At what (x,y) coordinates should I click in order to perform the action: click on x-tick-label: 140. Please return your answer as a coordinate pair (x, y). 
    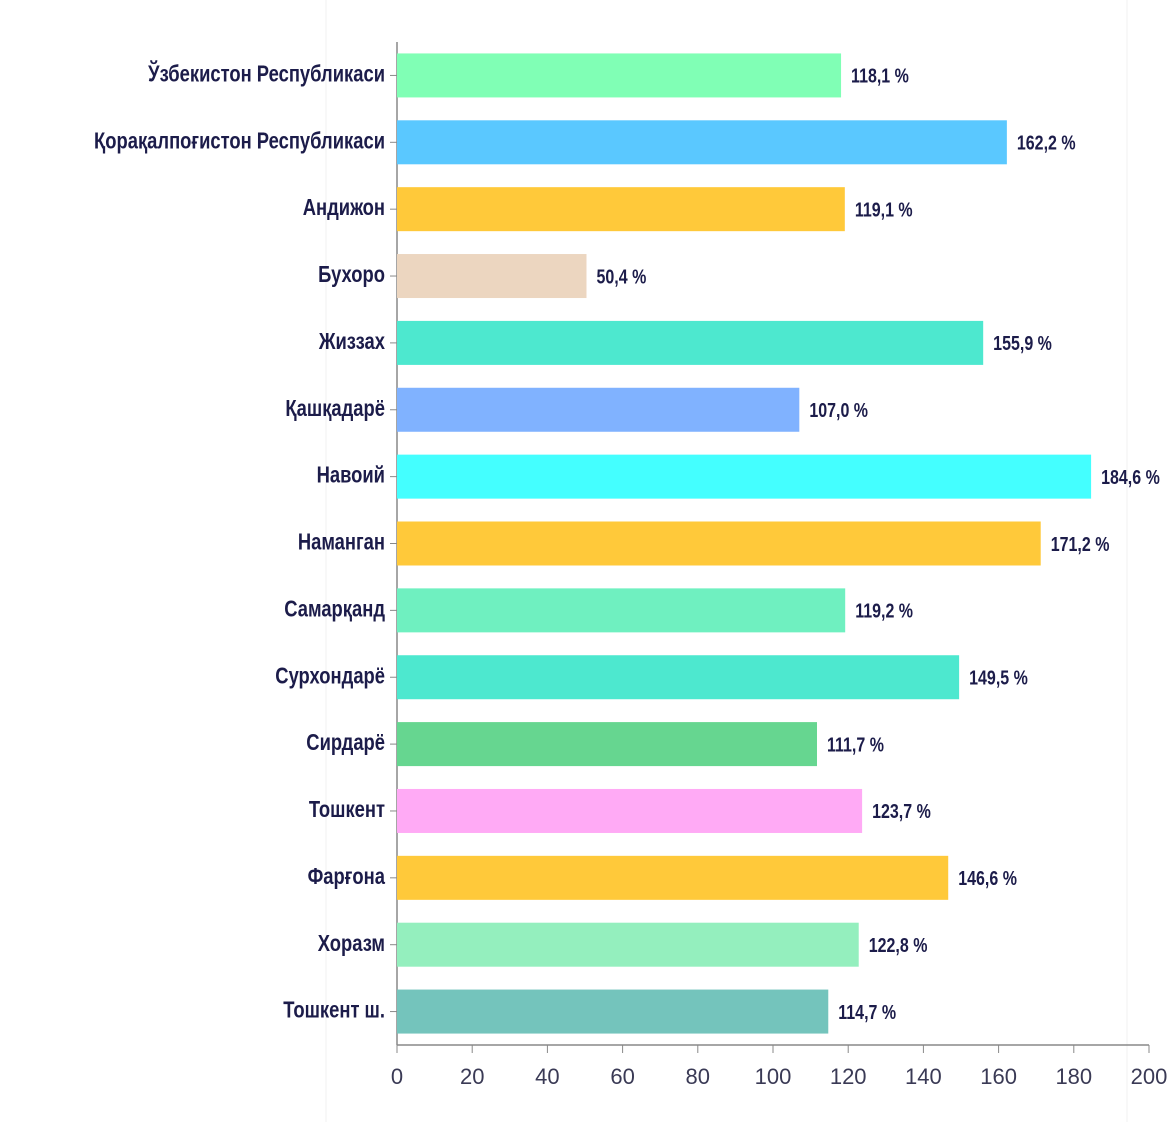
    Looking at the image, I should click on (923, 1076).